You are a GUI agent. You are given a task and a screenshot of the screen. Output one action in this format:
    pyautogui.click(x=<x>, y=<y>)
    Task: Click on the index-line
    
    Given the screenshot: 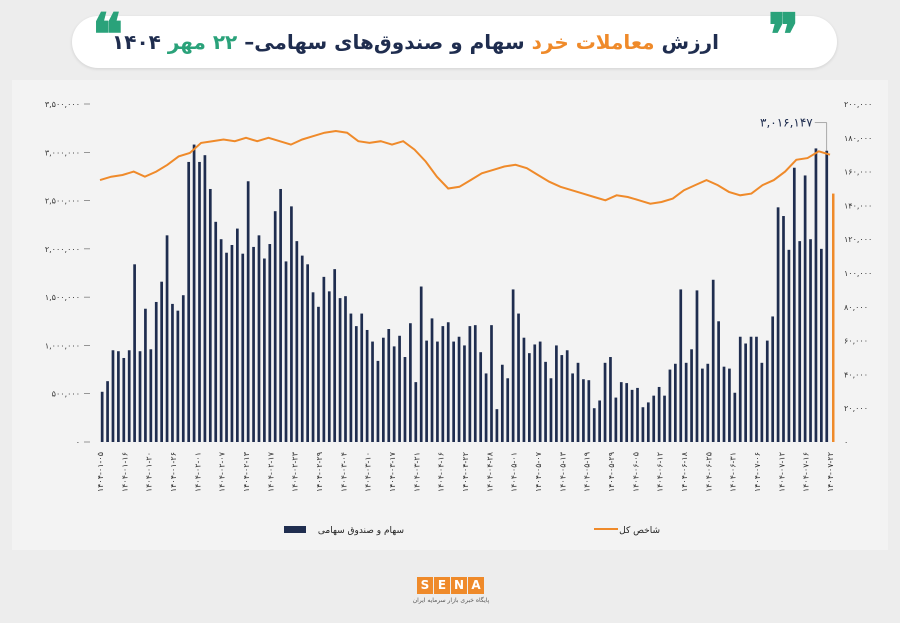 What is the action you would take?
    pyautogui.click(x=465, y=167)
    